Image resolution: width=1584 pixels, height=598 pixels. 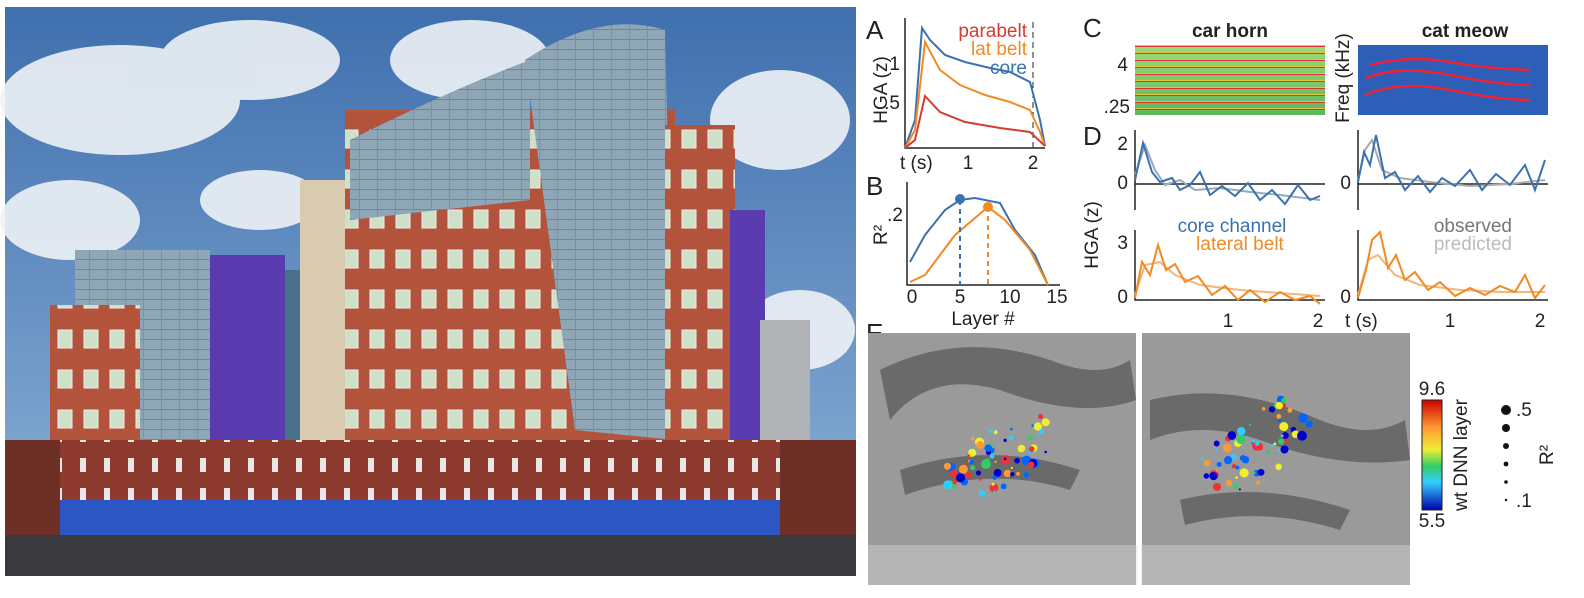 I want to click on panel-letter: A, so click(x=875, y=30).